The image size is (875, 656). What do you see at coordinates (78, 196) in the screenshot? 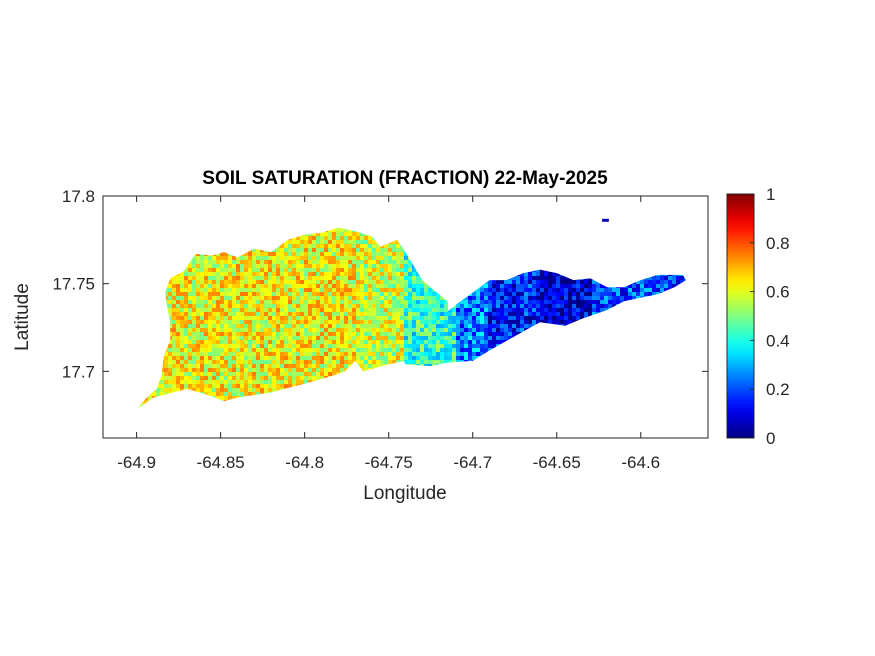
I see `y-tick-label: 17.8` at bounding box center [78, 196].